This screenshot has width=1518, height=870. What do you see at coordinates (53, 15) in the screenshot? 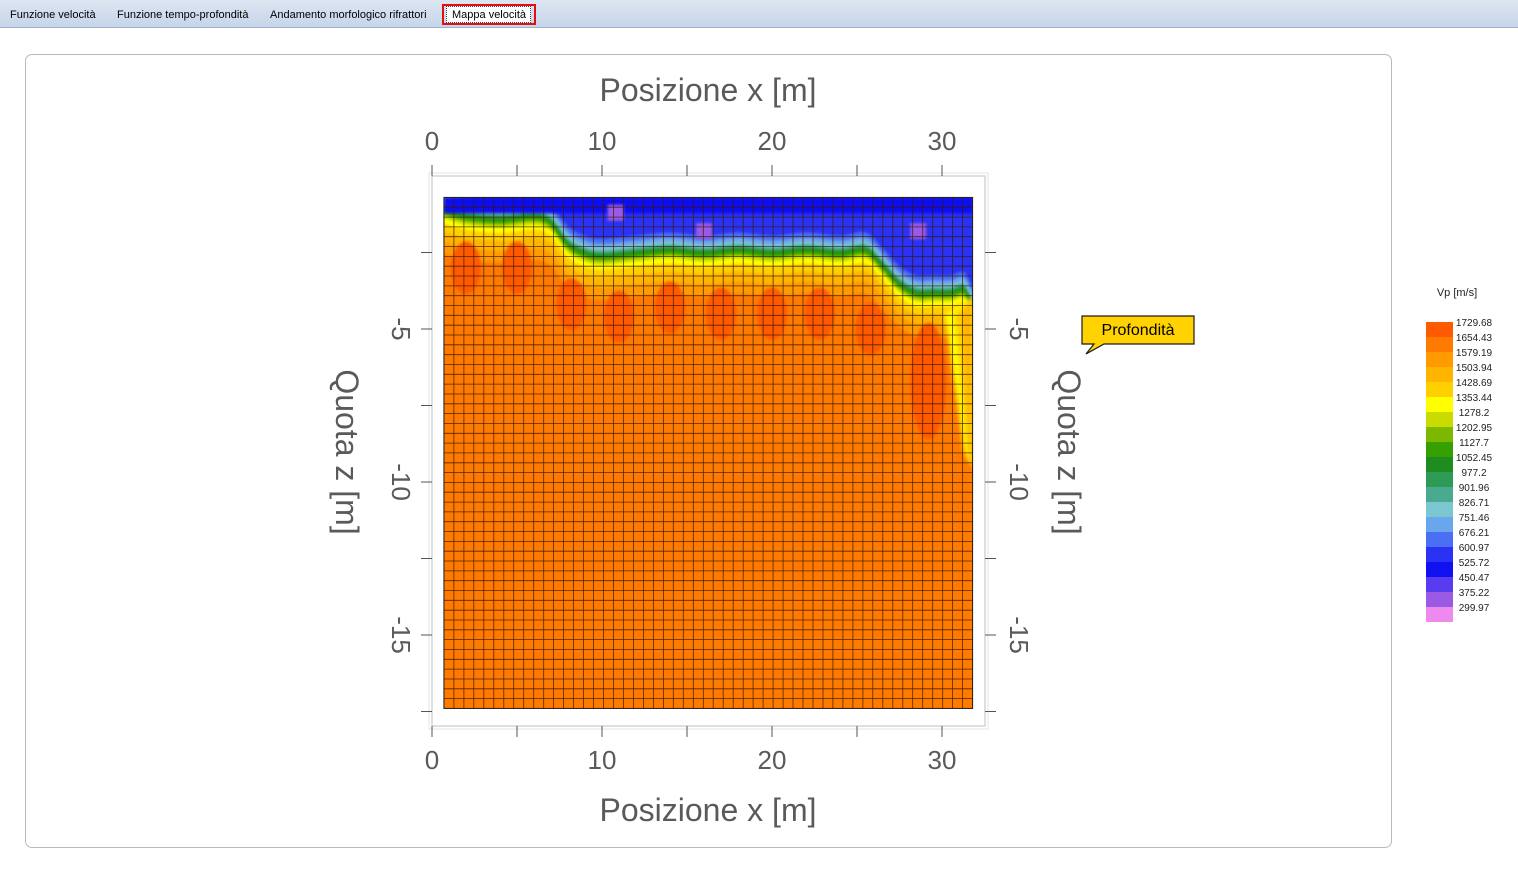
I see `tab-funzione-velocita: Funzione velocità` at bounding box center [53, 15].